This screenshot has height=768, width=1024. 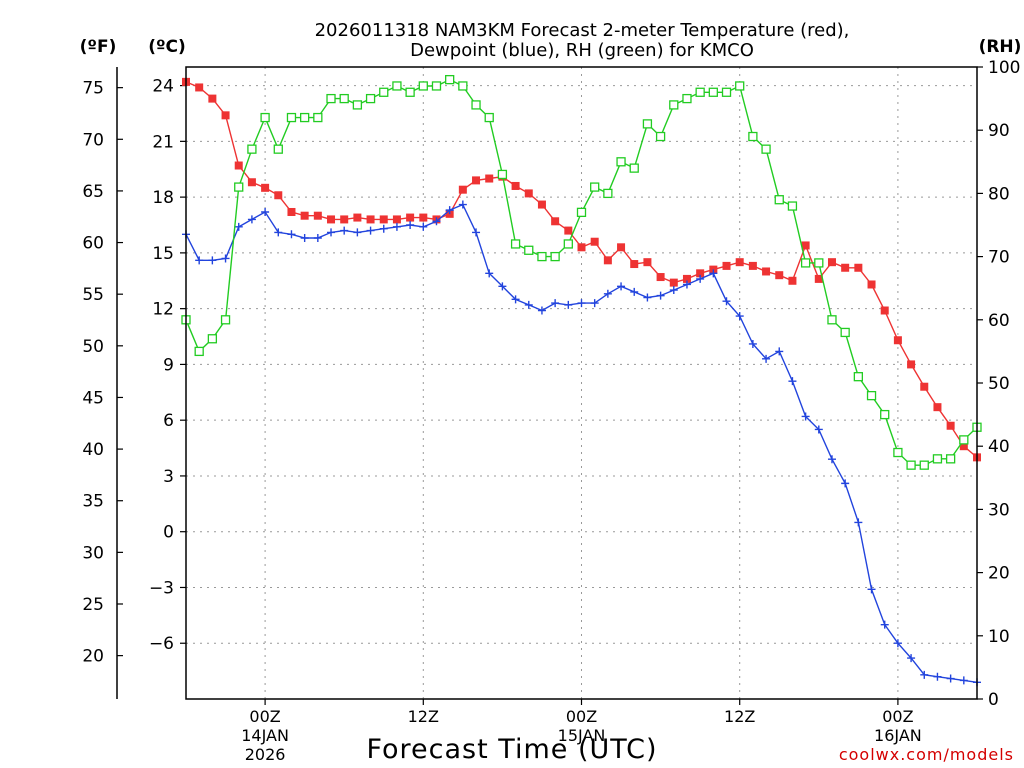 What do you see at coordinates (93, 89) in the screenshot?
I see `fahrenheit-tick-label: 75` at bounding box center [93, 89].